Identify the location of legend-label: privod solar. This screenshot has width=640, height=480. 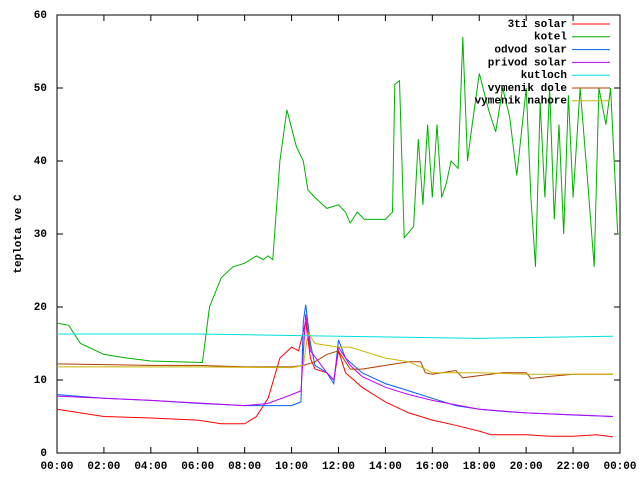
(527, 63).